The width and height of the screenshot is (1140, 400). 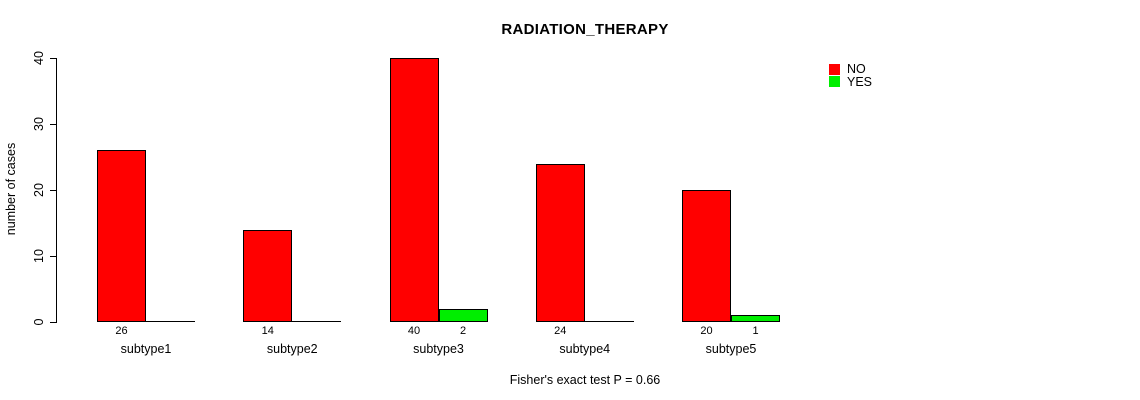 I want to click on bar-value-label: 14, so click(x=267, y=331).